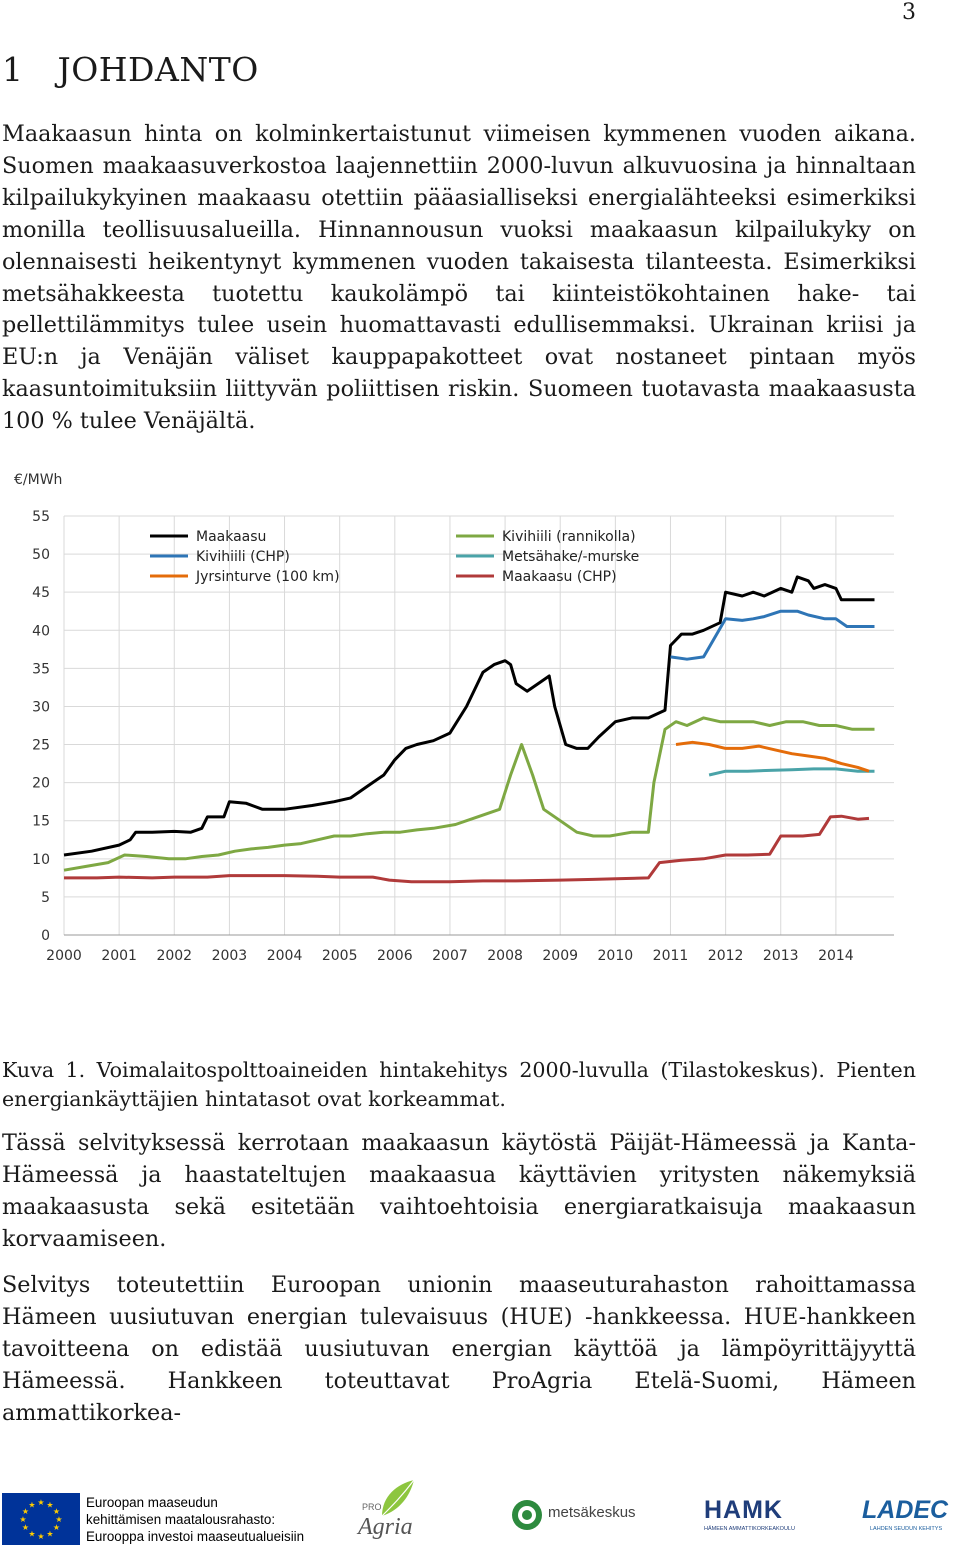 The height and width of the screenshot is (1552, 960). Describe the element at coordinates (905, 1510) in the screenshot. I see `ladec-text: LADEC` at that location.